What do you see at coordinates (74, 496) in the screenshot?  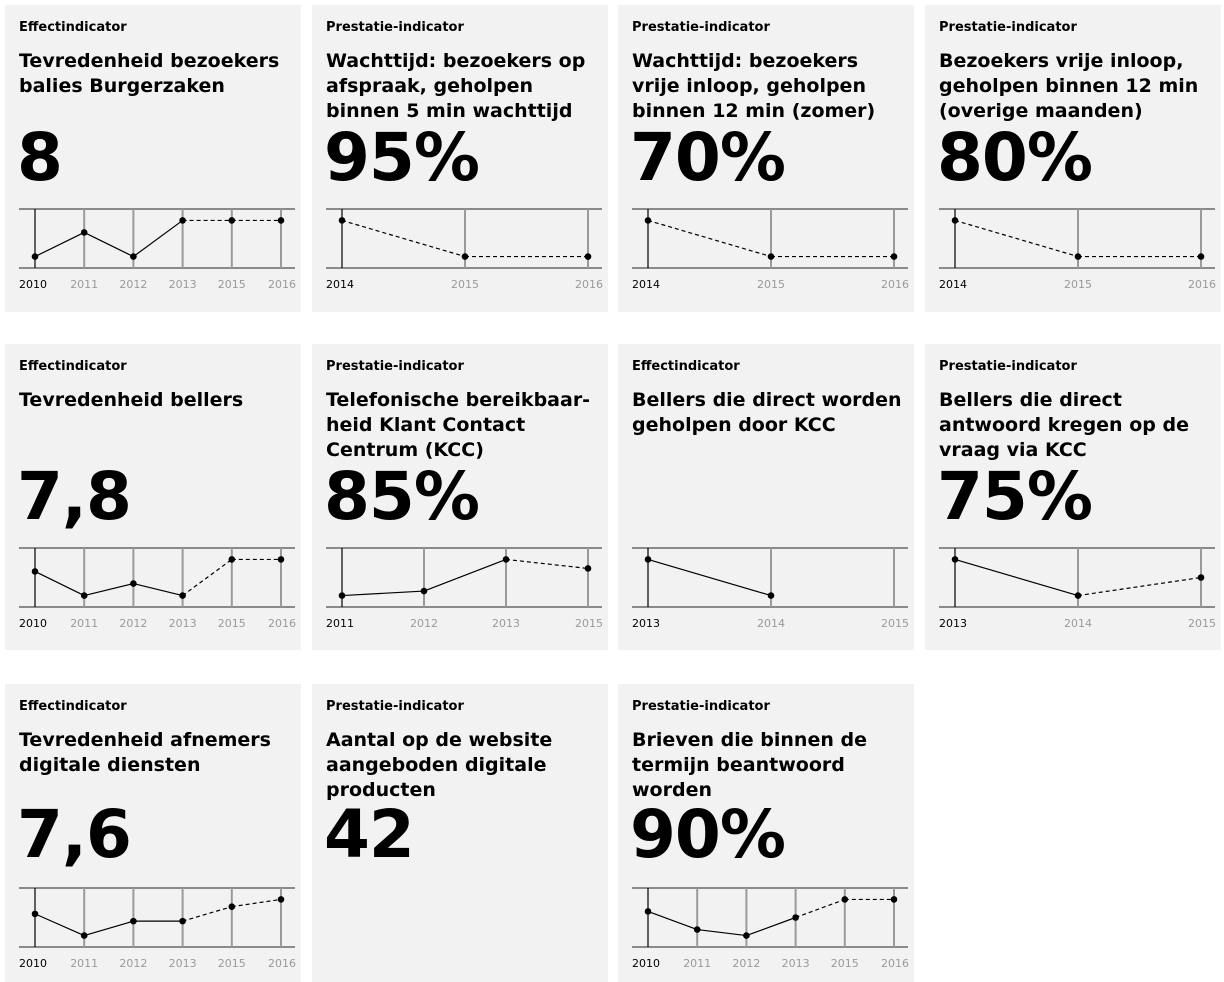 I see `indicator-value: 7,8` at bounding box center [74, 496].